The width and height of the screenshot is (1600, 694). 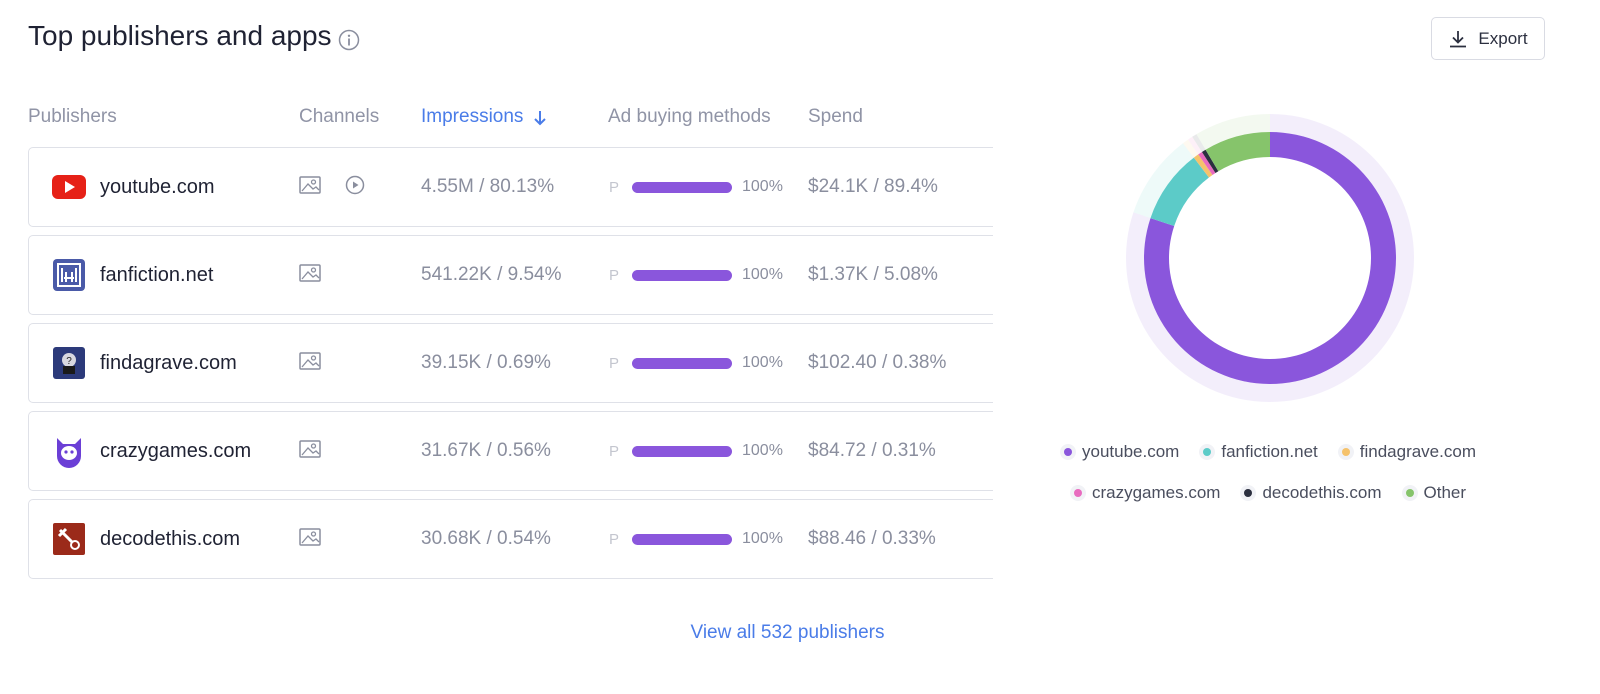 I want to click on legend-label: findagrave.com, so click(x=1417, y=451).